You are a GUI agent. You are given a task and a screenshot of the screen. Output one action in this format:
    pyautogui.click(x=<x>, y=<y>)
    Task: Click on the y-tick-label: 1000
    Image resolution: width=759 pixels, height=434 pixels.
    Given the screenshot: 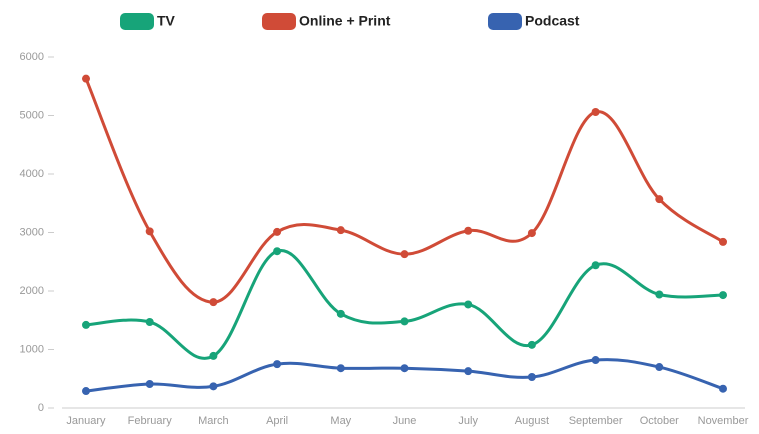 What is the action you would take?
    pyautogui.click(x=32, y=349)
    